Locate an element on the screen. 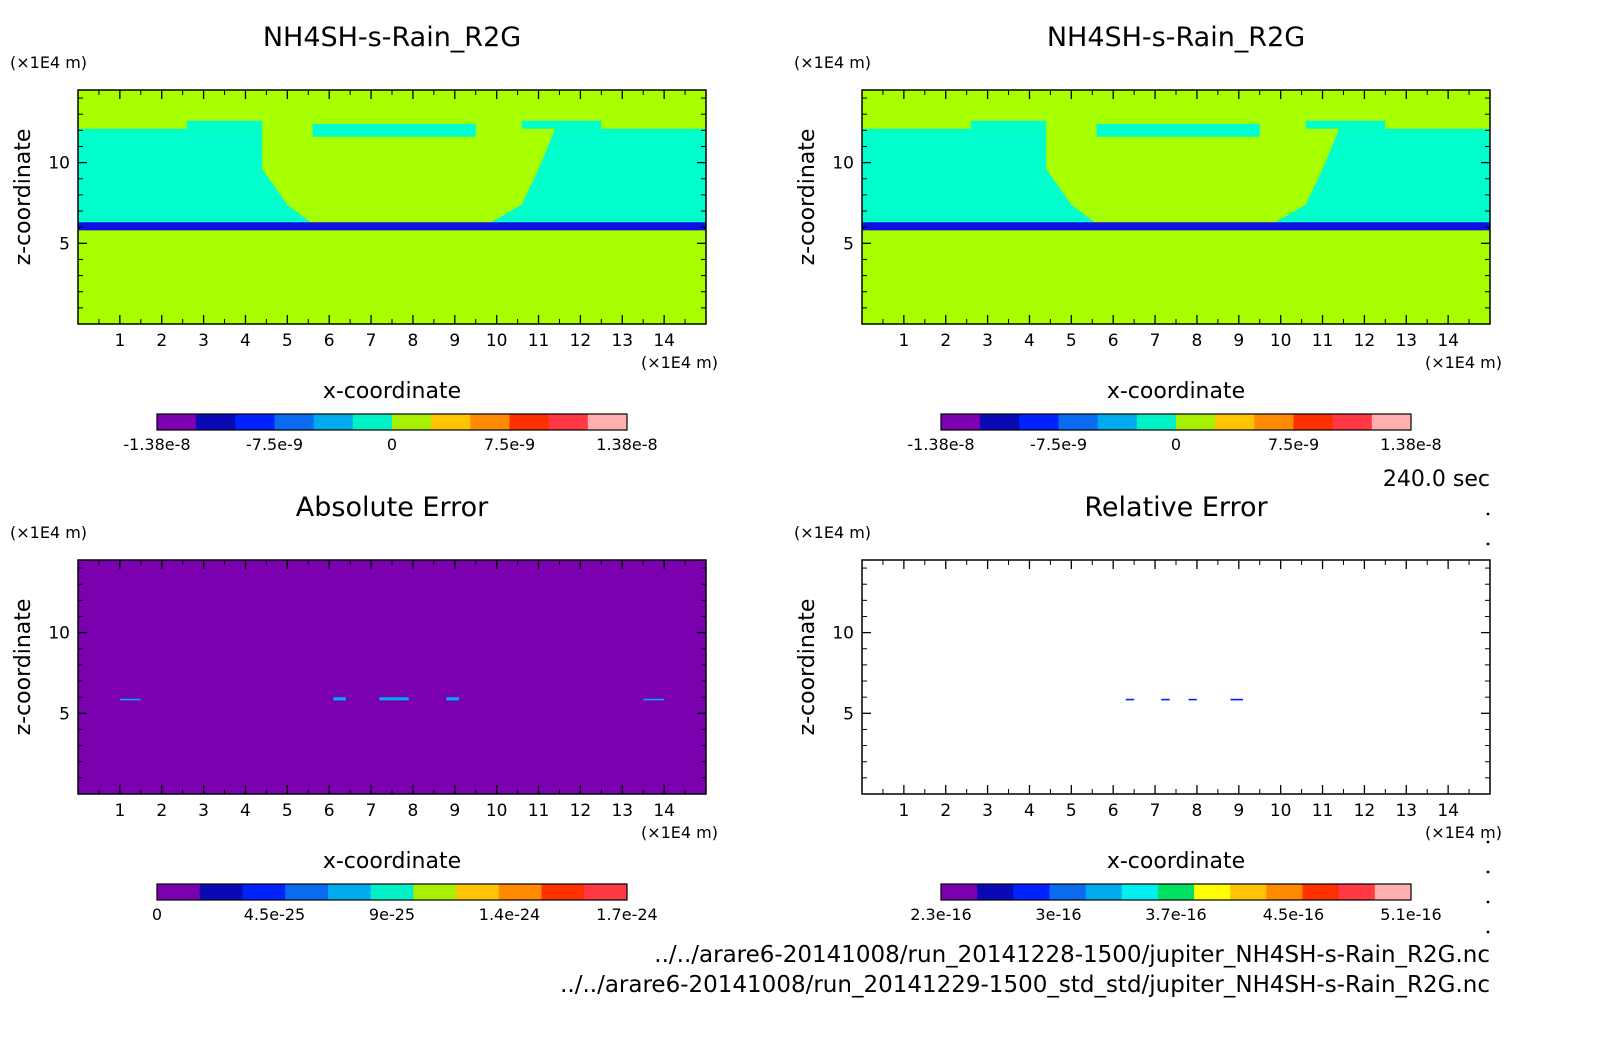 This screenshot has width=1604, height=1054. colorbar-tick-label: 4.5e-25 is located at coordinates (274, 914).